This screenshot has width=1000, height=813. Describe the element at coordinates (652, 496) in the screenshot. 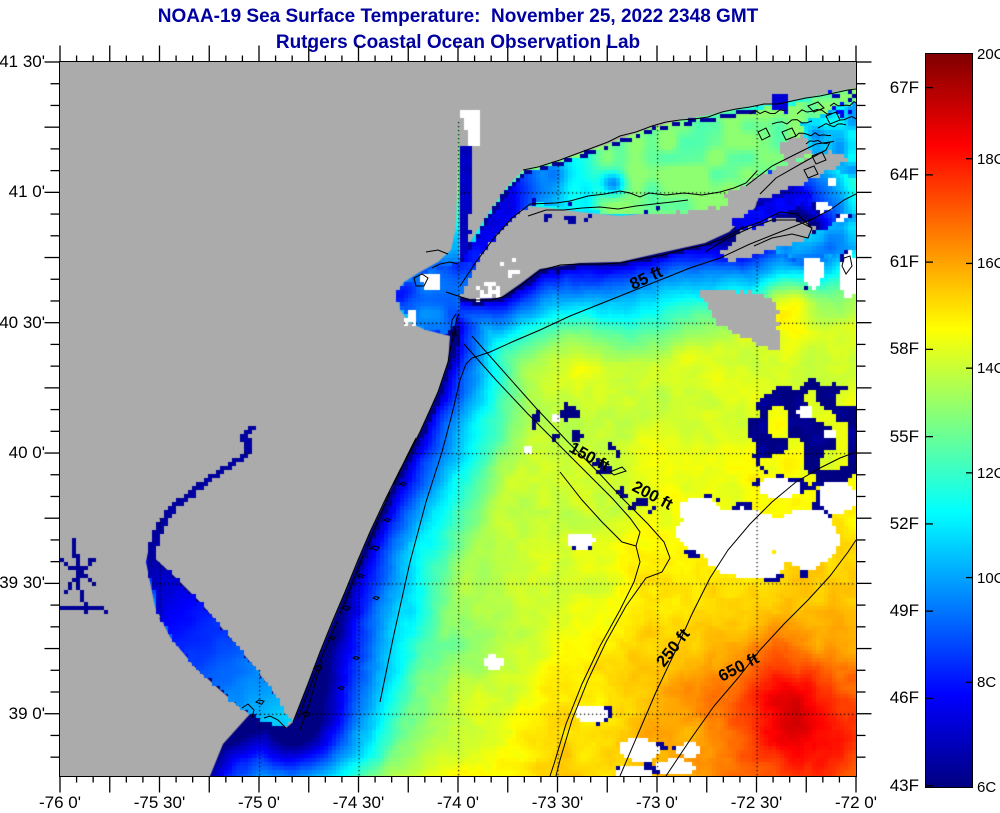

I see `svg-text: 200 ft` at that location.